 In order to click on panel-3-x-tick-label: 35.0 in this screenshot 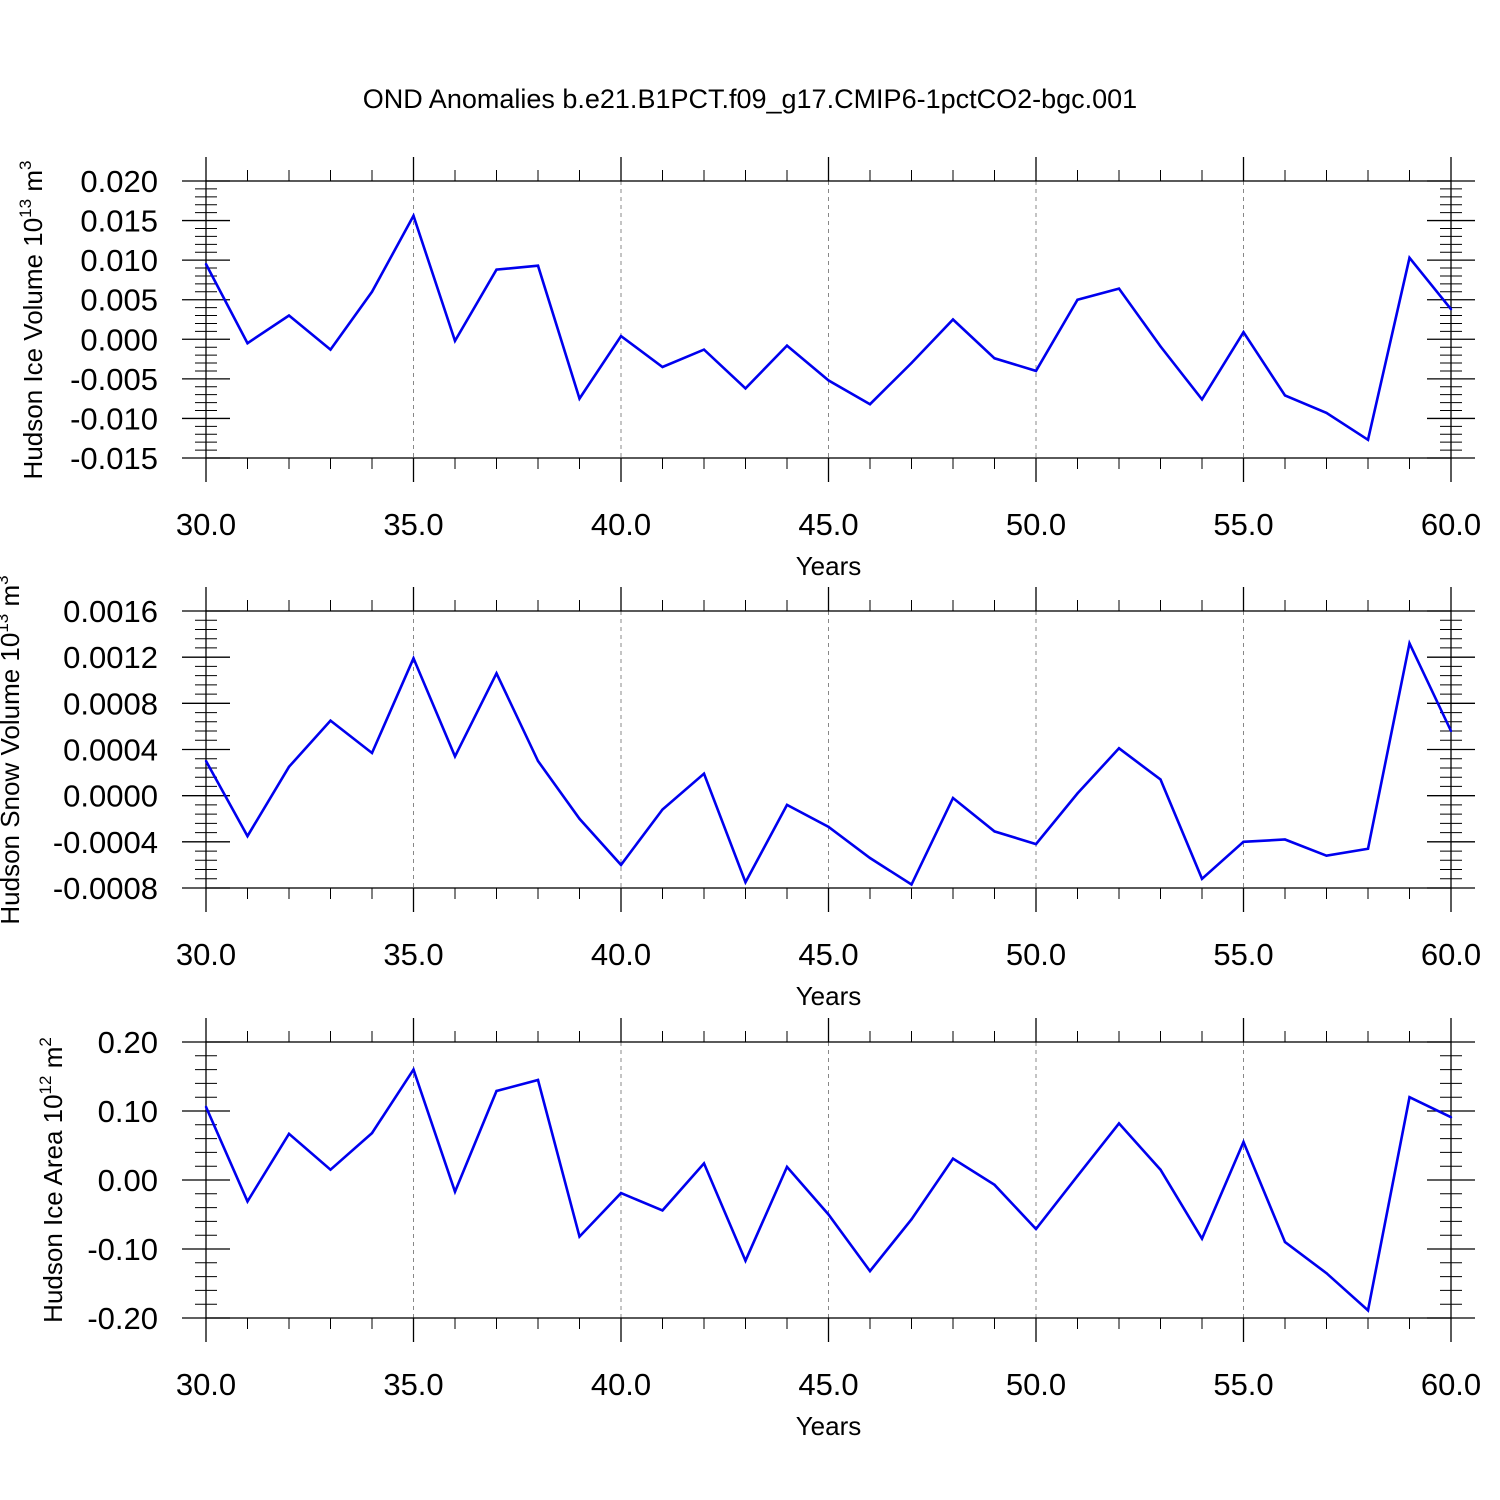, I will do `click(413, 1384)`.